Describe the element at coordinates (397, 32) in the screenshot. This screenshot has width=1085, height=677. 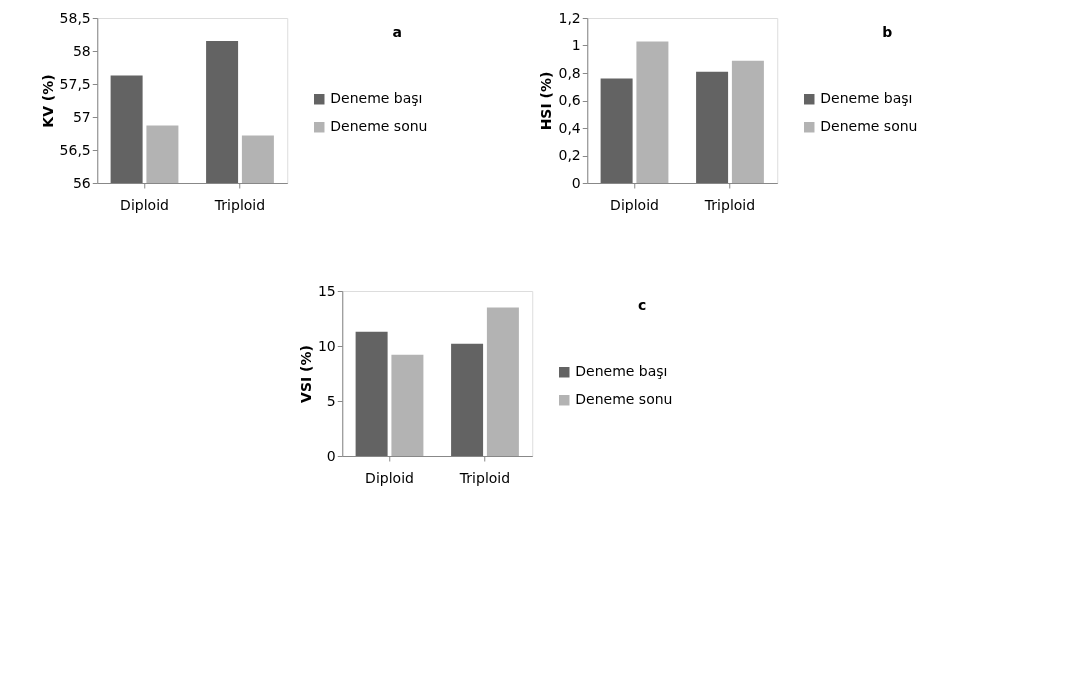
I see `text: a` at that location.